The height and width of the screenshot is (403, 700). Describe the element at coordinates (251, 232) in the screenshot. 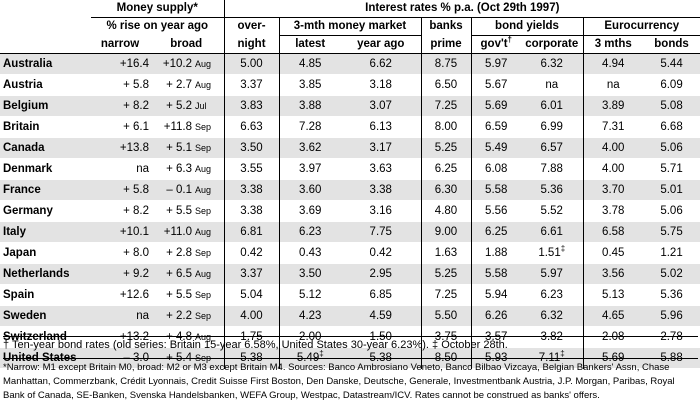

I see `cell-overnight: 6.81` at that location.